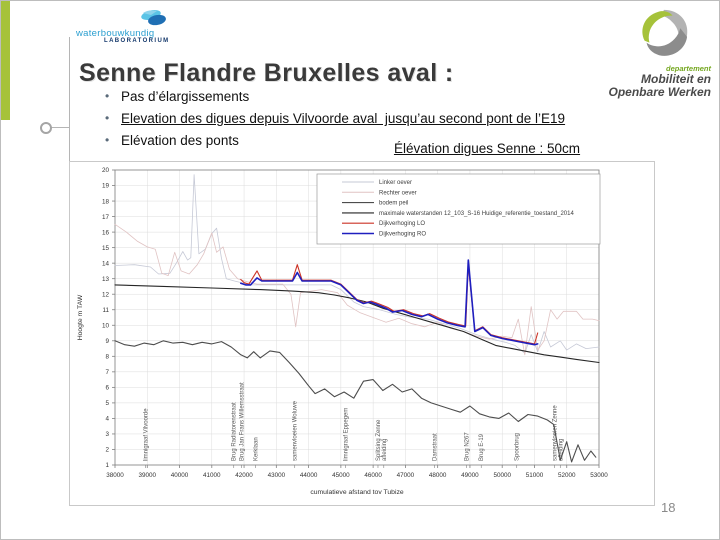  I want to click on svg-text: Hoogte m TAW, so click(80, 317).